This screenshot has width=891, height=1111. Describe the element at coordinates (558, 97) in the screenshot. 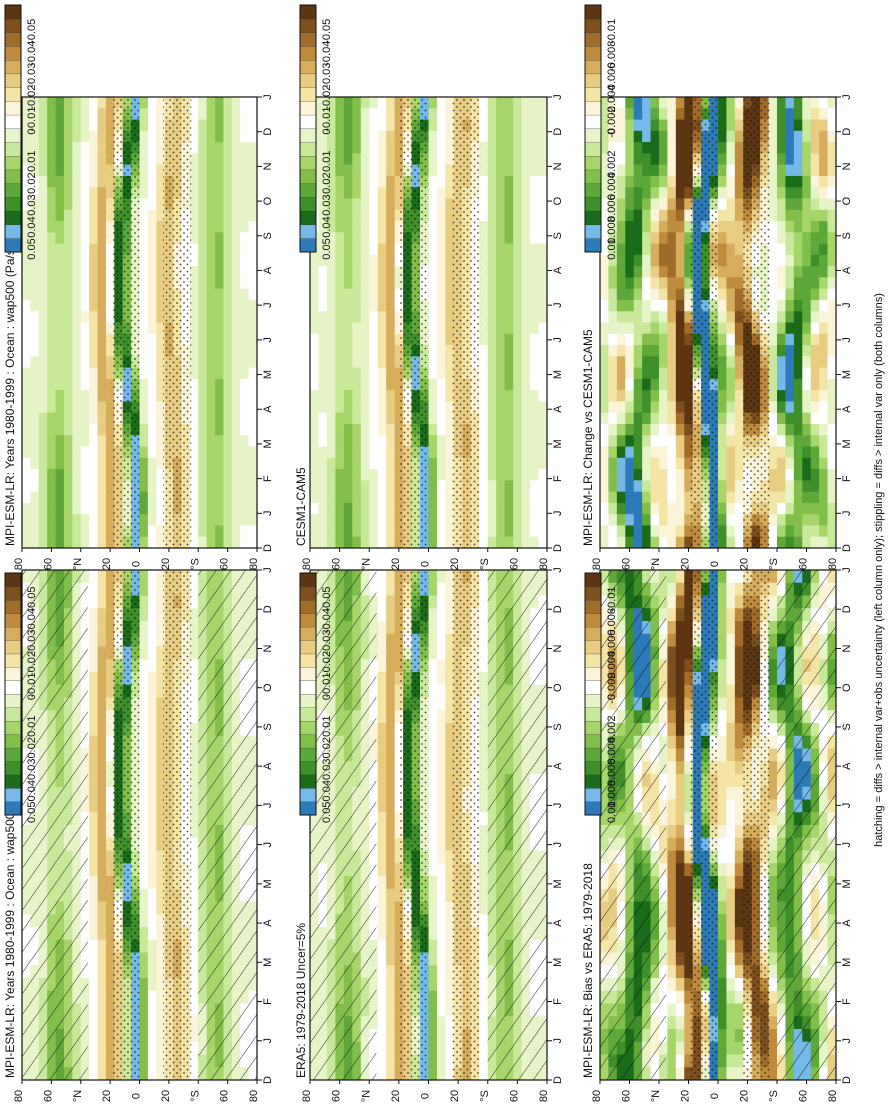

I see `x-tick-label: J` at that location.